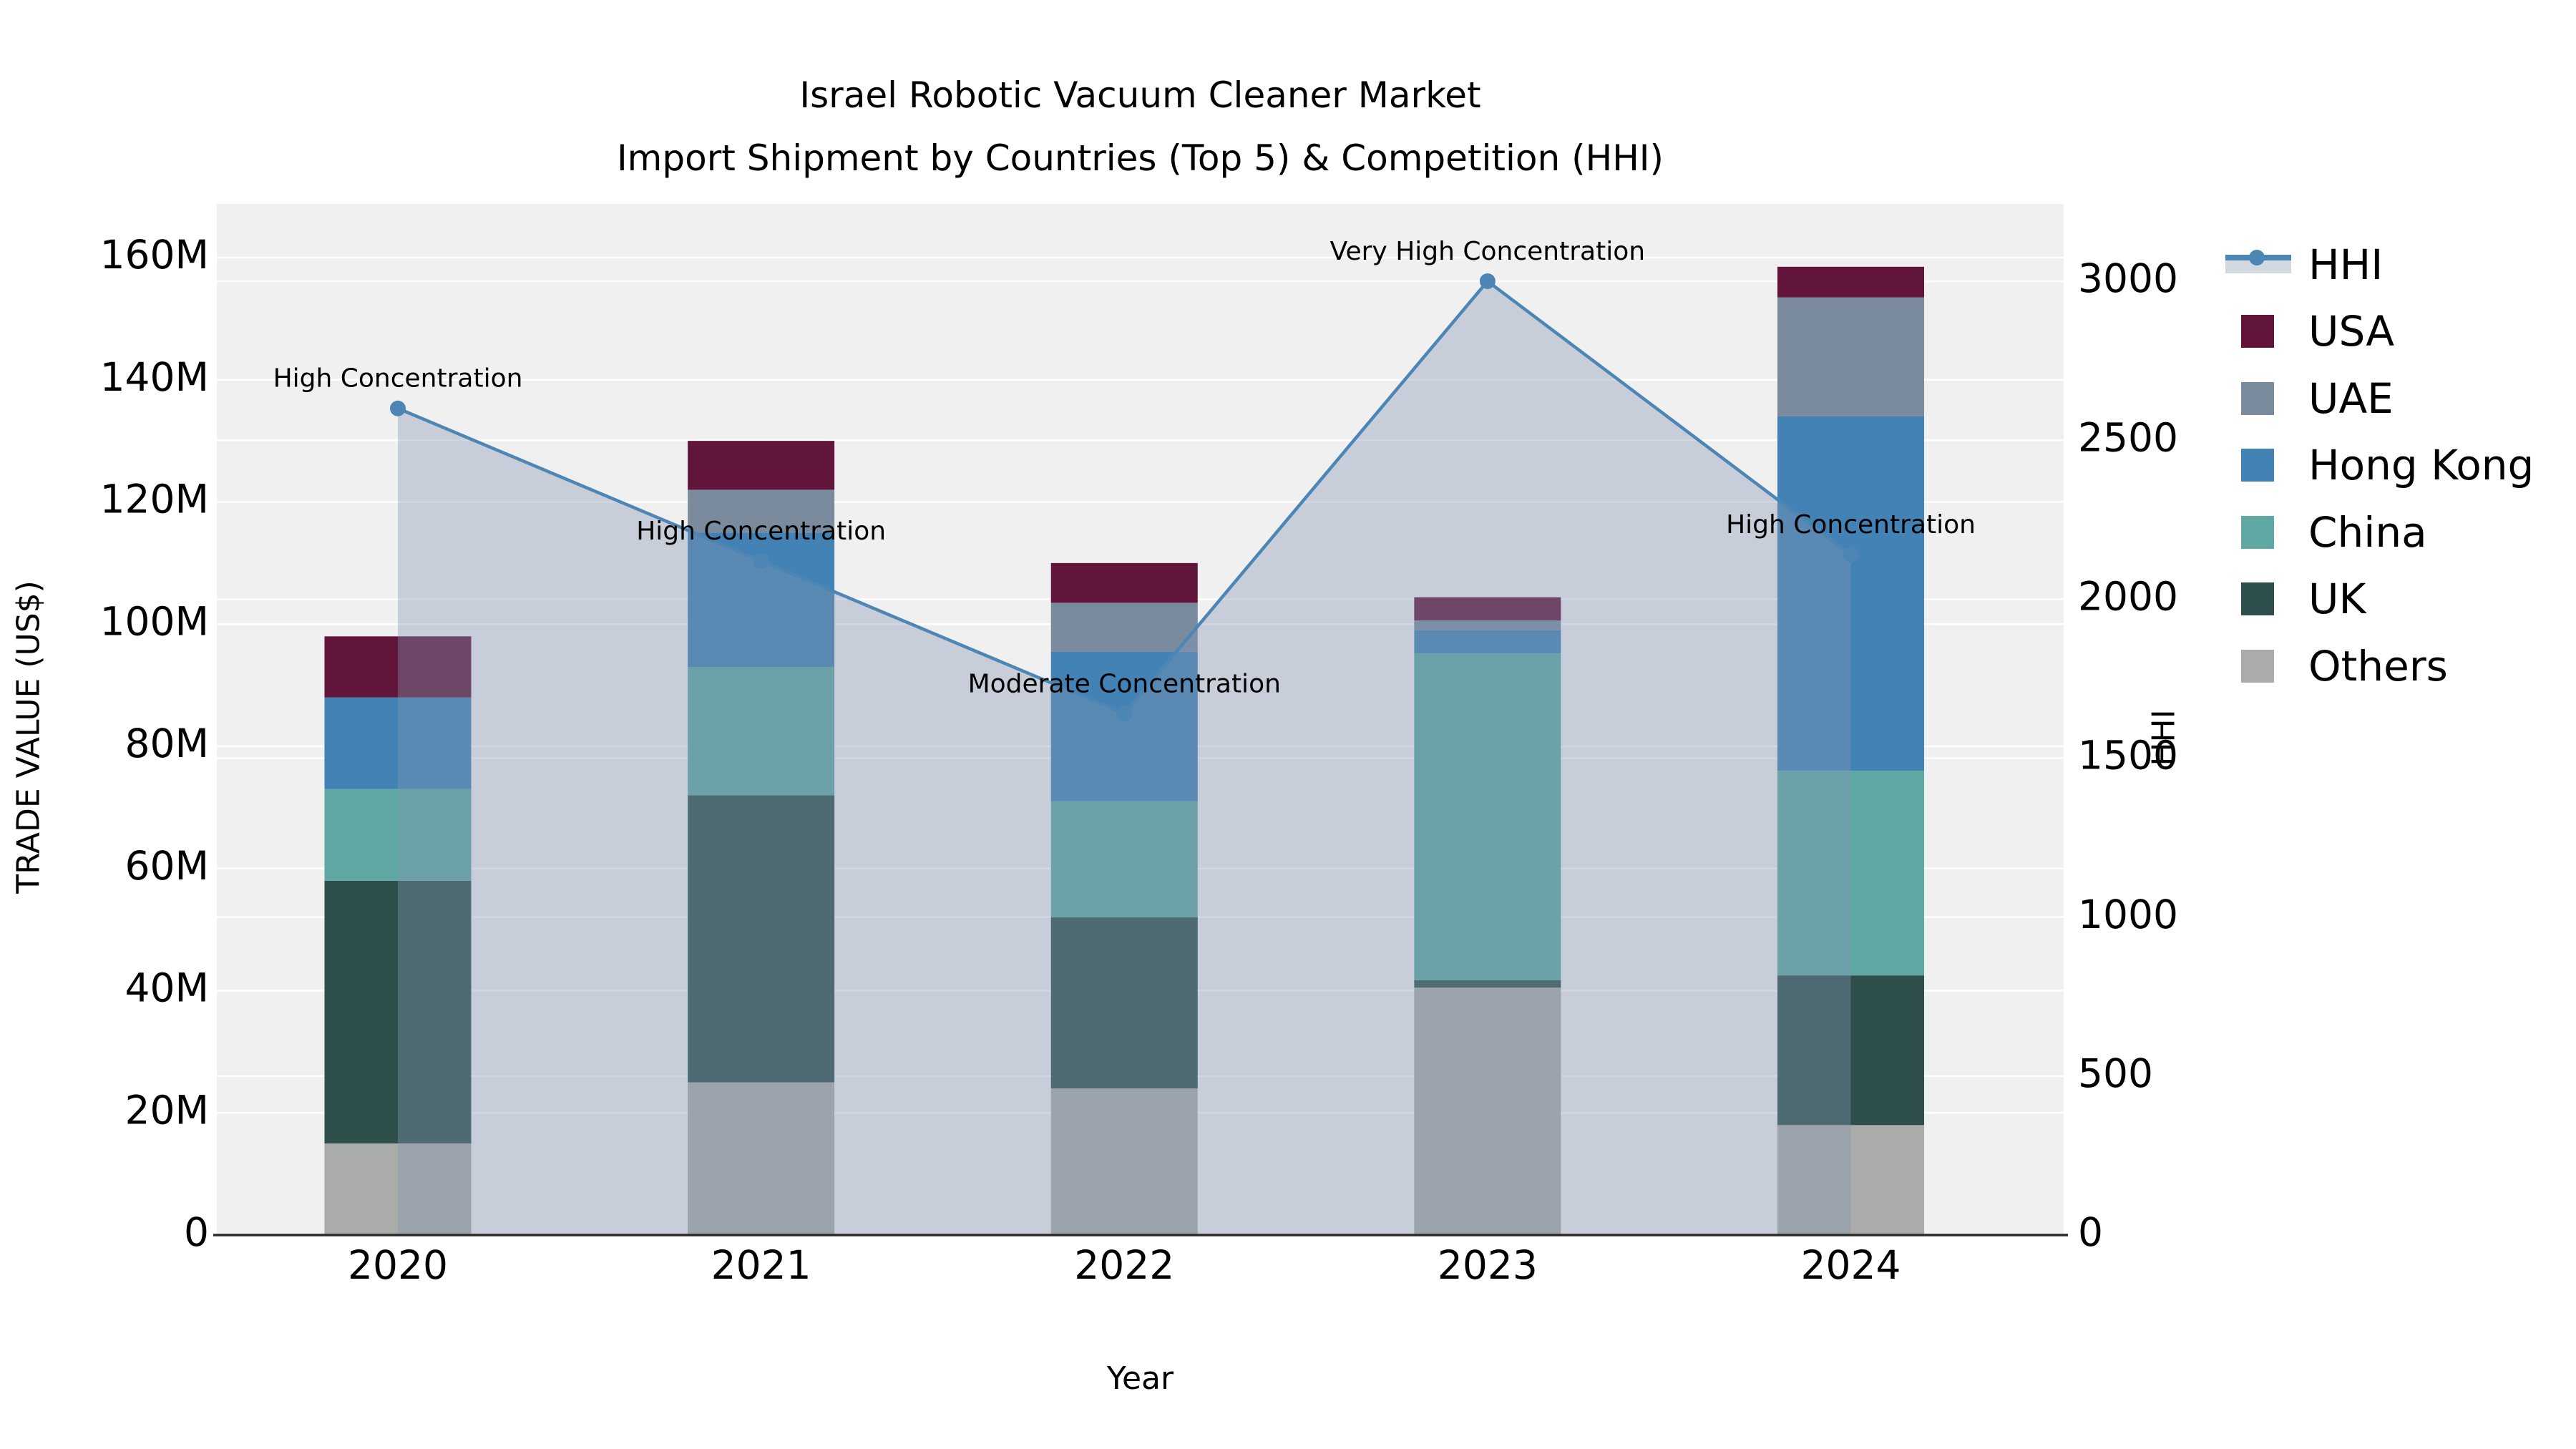  Describe the element at coordinates (154, 621) in the screenshot. I see `y-left-tick-100M: 100M` at that location.